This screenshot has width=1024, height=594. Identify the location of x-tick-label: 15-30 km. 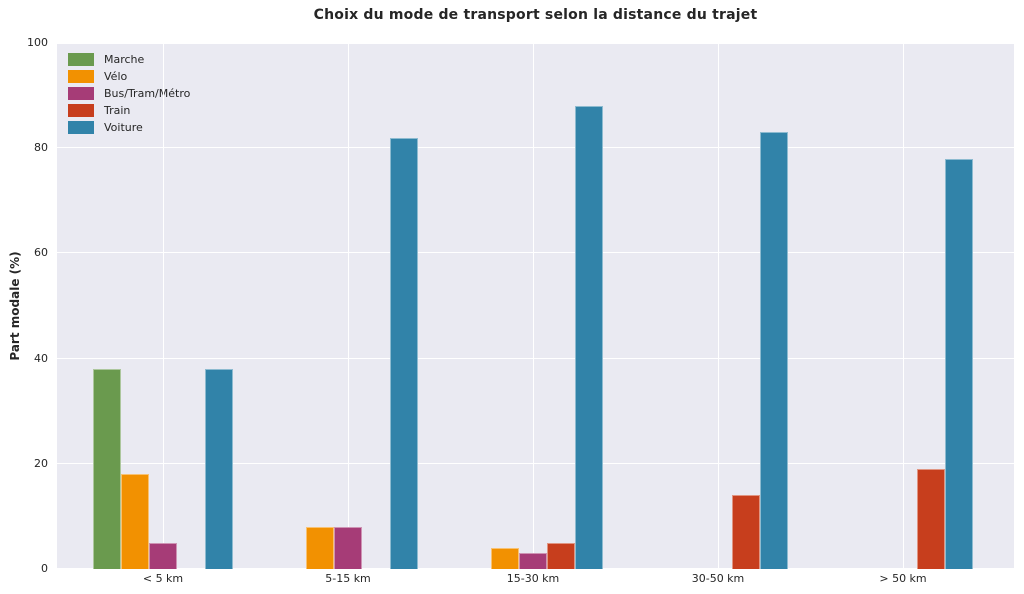
(533, 578).